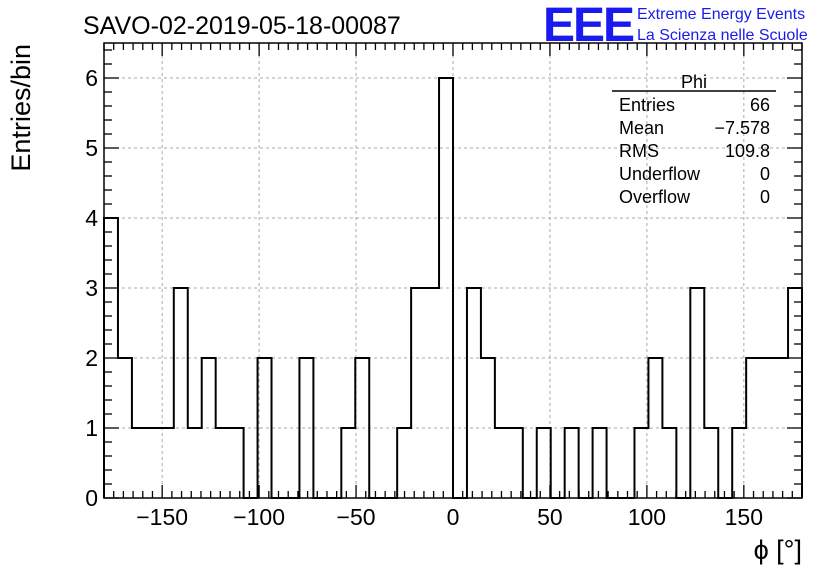 The image size is (836, 572). I want to click on x-axis-label: ϕ [°], so click(778, 550).